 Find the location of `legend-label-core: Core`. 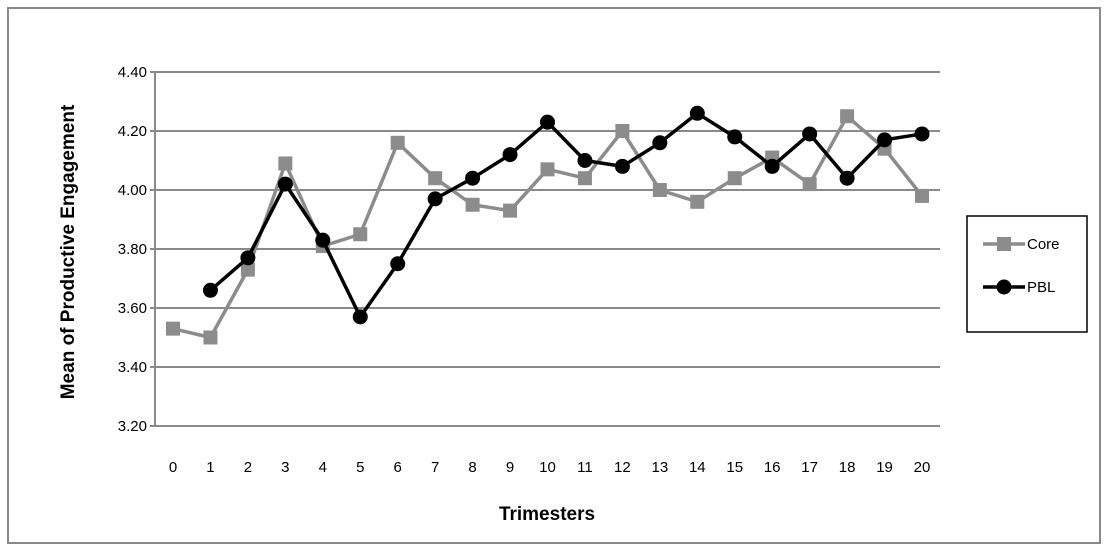

legend-label-core: Core is located at coordinates (1043, 244).